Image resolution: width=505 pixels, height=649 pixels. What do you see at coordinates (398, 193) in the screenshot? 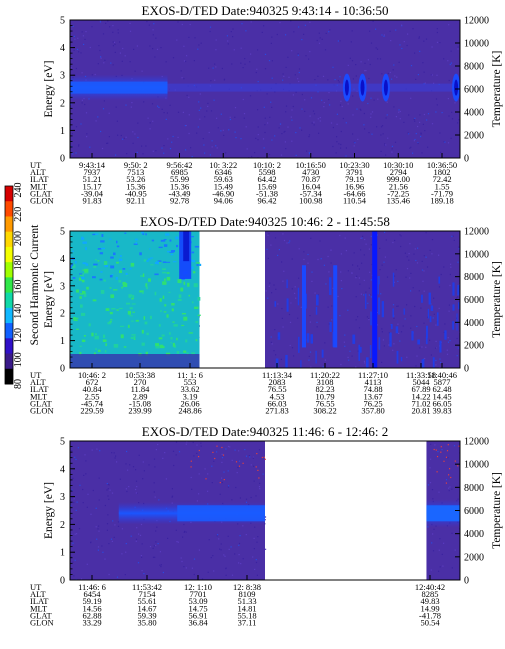
I see `table-cell: -72.25` at bounding box center [398, 193].